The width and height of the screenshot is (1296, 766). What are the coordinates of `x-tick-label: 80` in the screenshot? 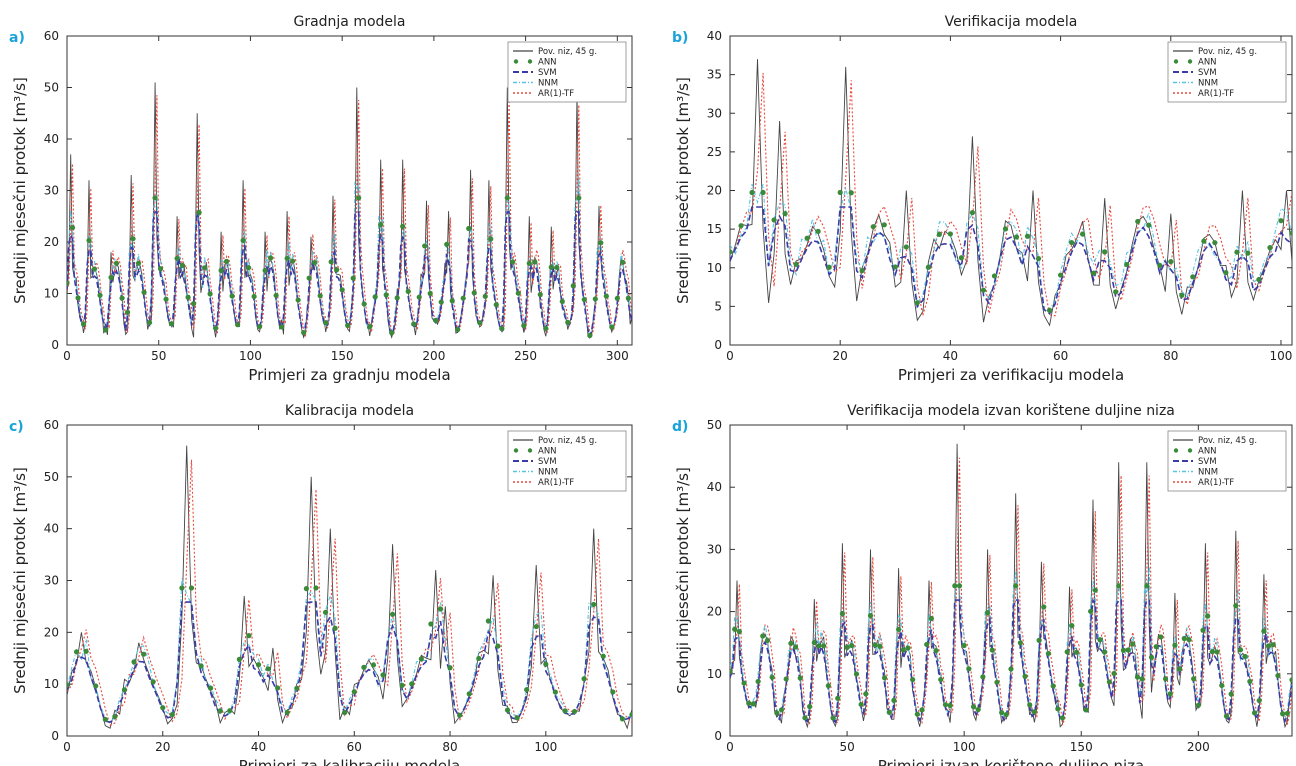 It's located at (449, 747).